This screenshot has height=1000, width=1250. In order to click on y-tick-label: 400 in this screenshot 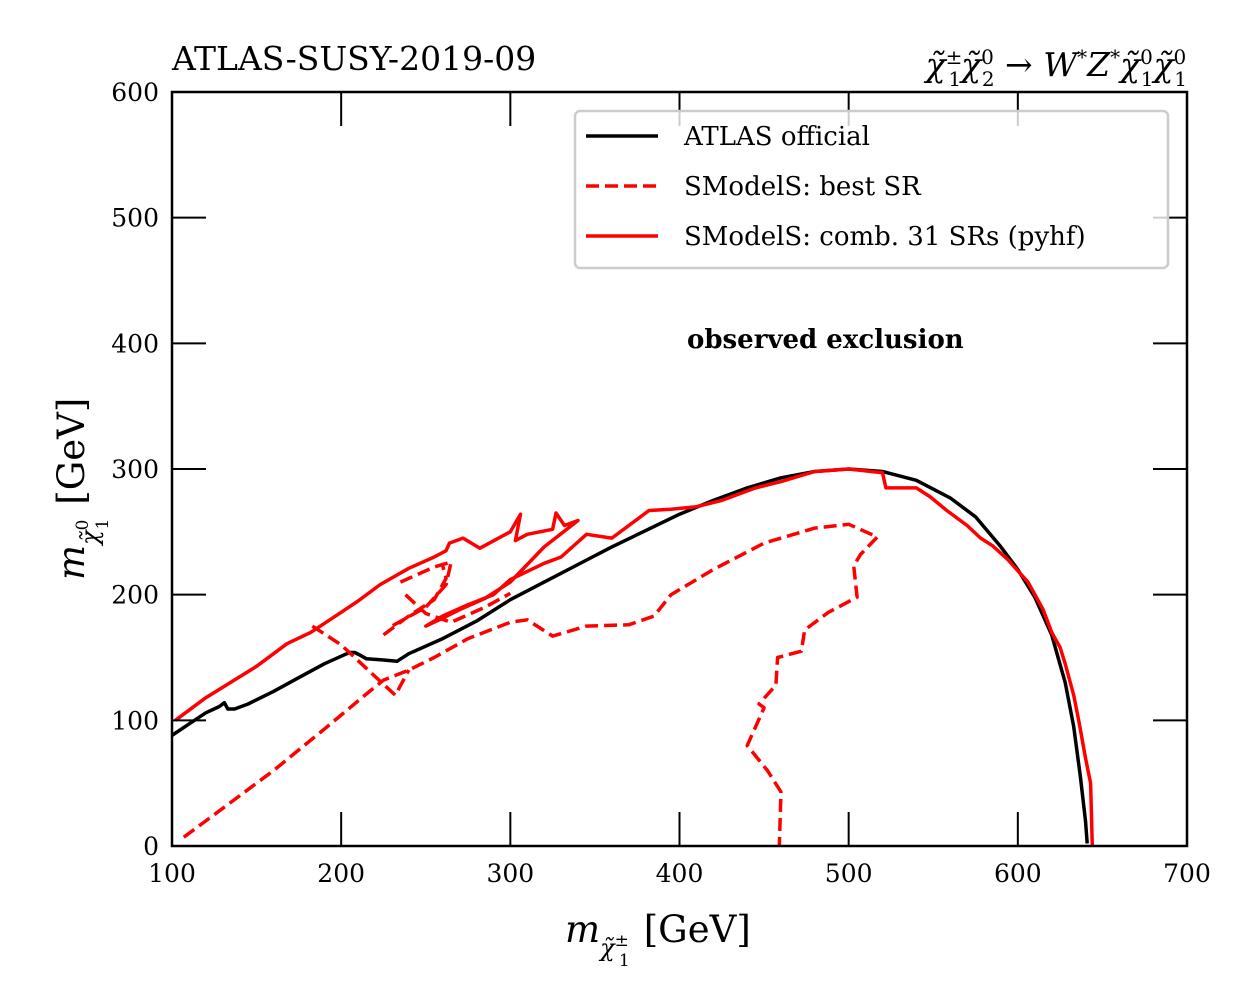, I will do `click(135, 343)`.